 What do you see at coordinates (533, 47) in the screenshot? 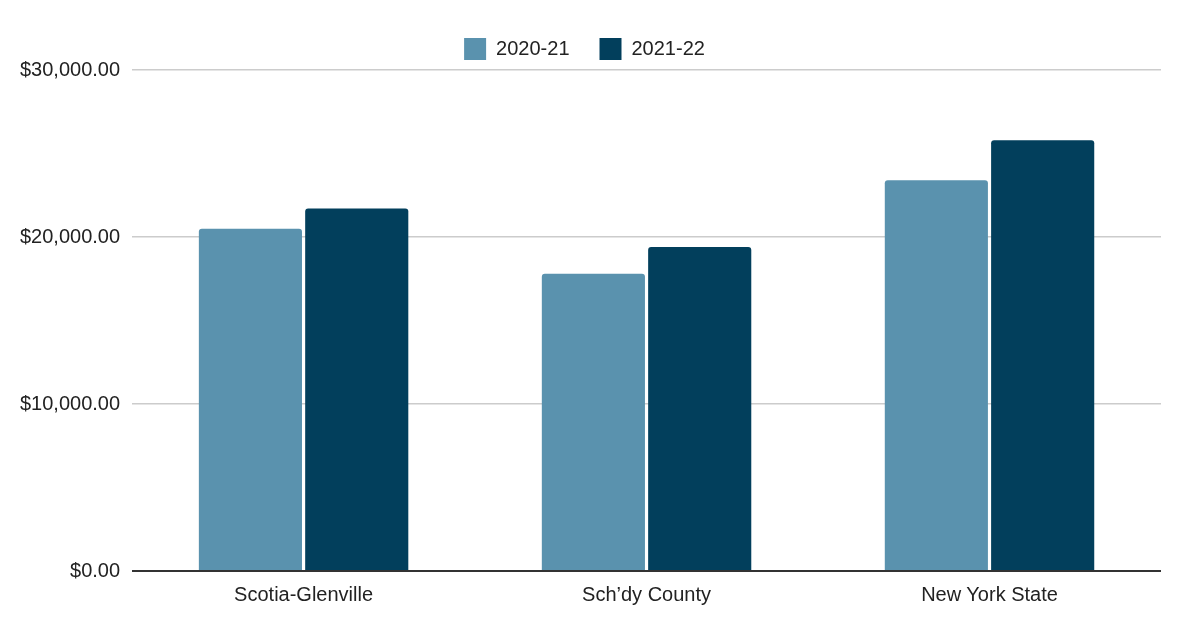
I see `legend-label: 2020-21` at bounding box center [533, 47].